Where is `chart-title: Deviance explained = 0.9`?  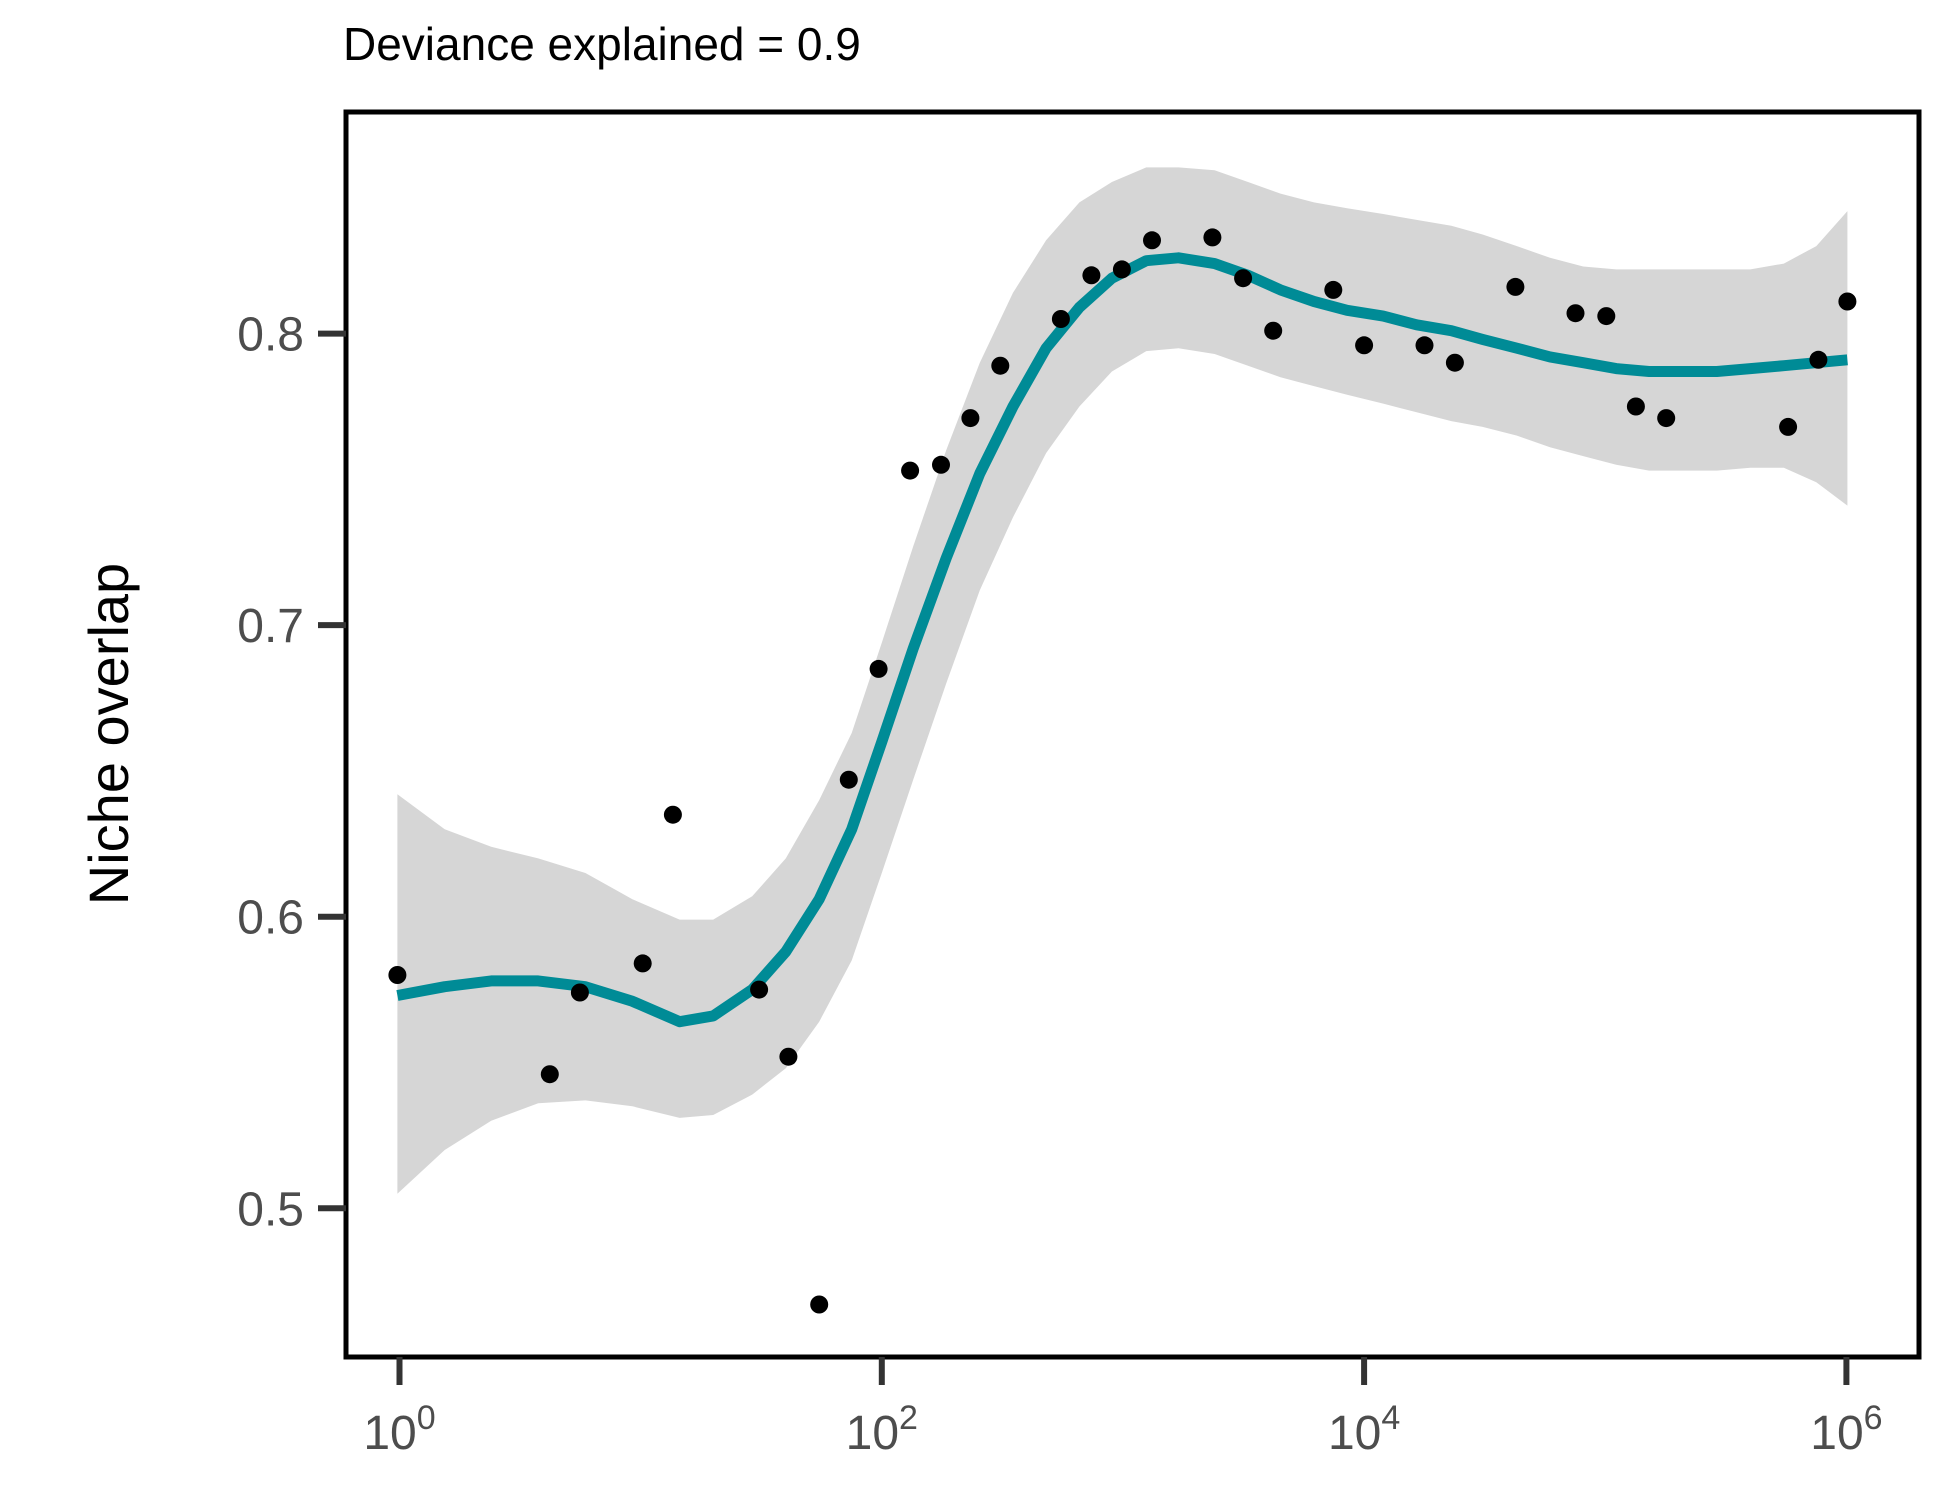
chart-title: Deviance explained = 0.9 is located at coordinates (602, 44).